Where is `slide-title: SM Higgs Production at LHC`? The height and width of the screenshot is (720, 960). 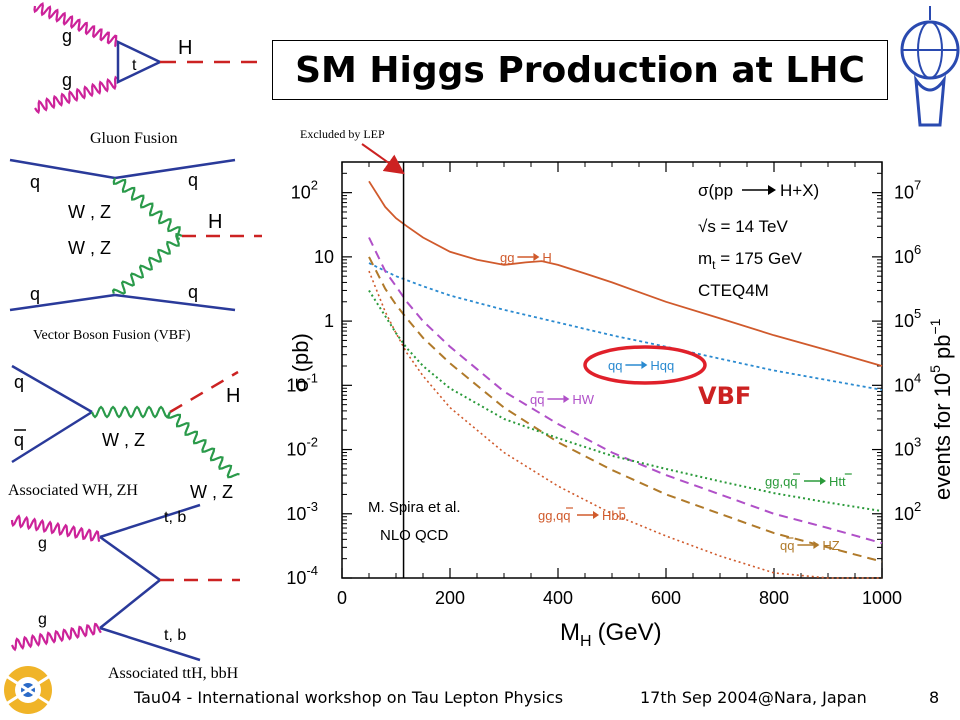 slide-title: SM Higgs Production at LHC is located at coordinates (580, 70).